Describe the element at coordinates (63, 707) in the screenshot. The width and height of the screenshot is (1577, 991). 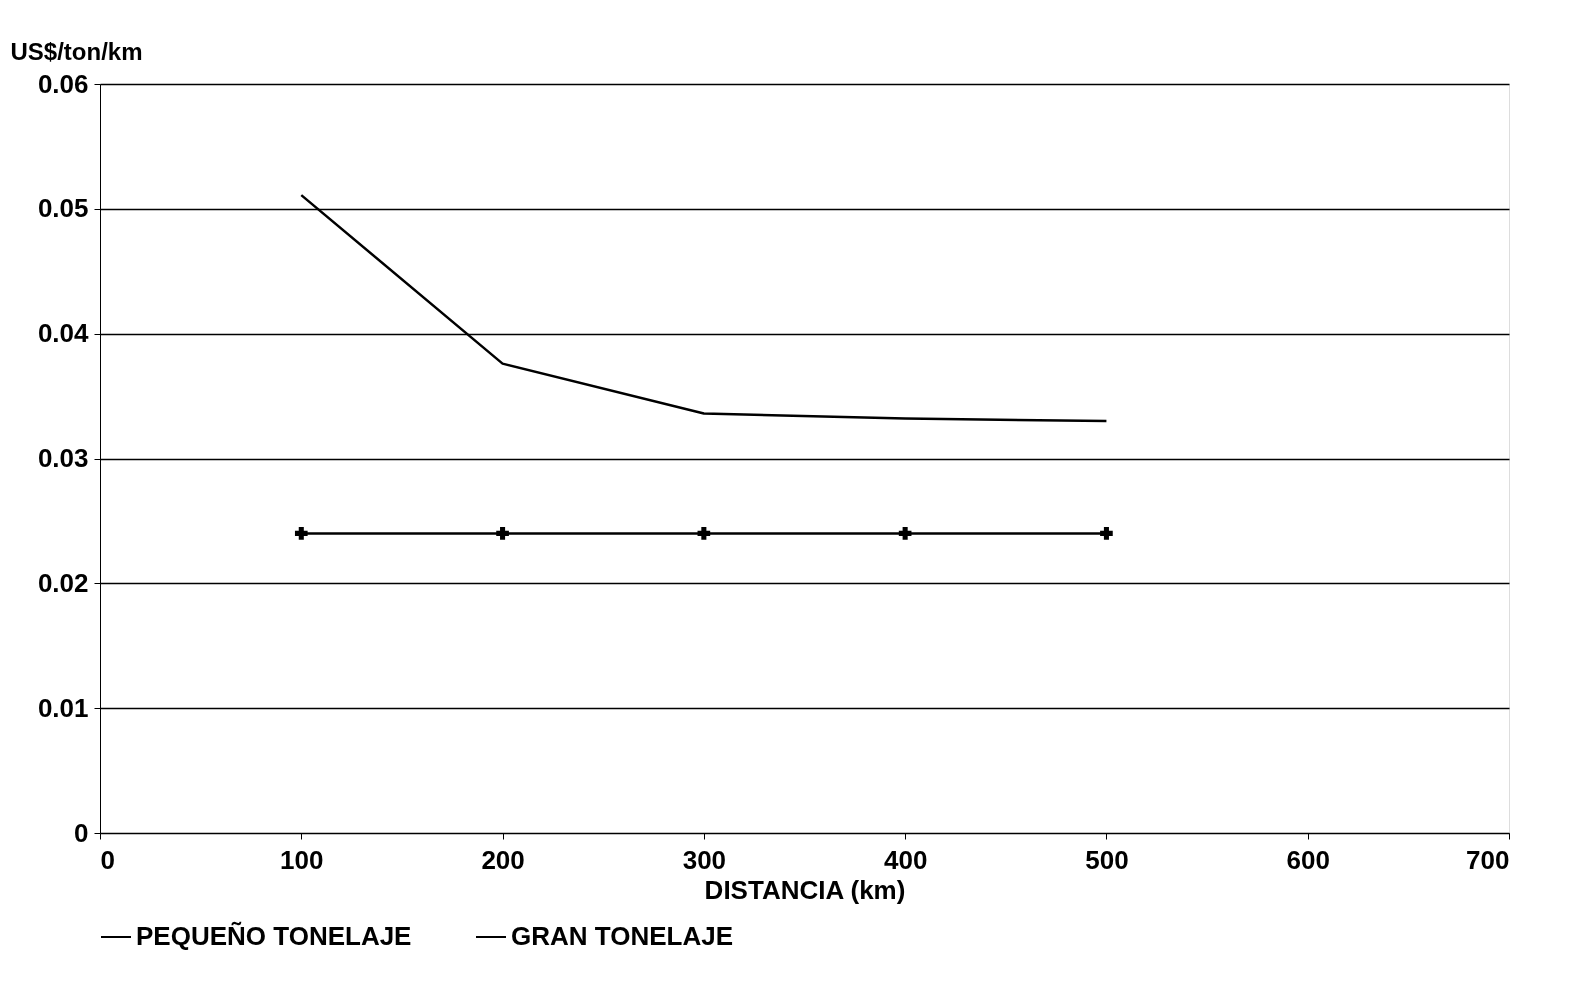
I see `y-tick-label: 0.01` at that location.